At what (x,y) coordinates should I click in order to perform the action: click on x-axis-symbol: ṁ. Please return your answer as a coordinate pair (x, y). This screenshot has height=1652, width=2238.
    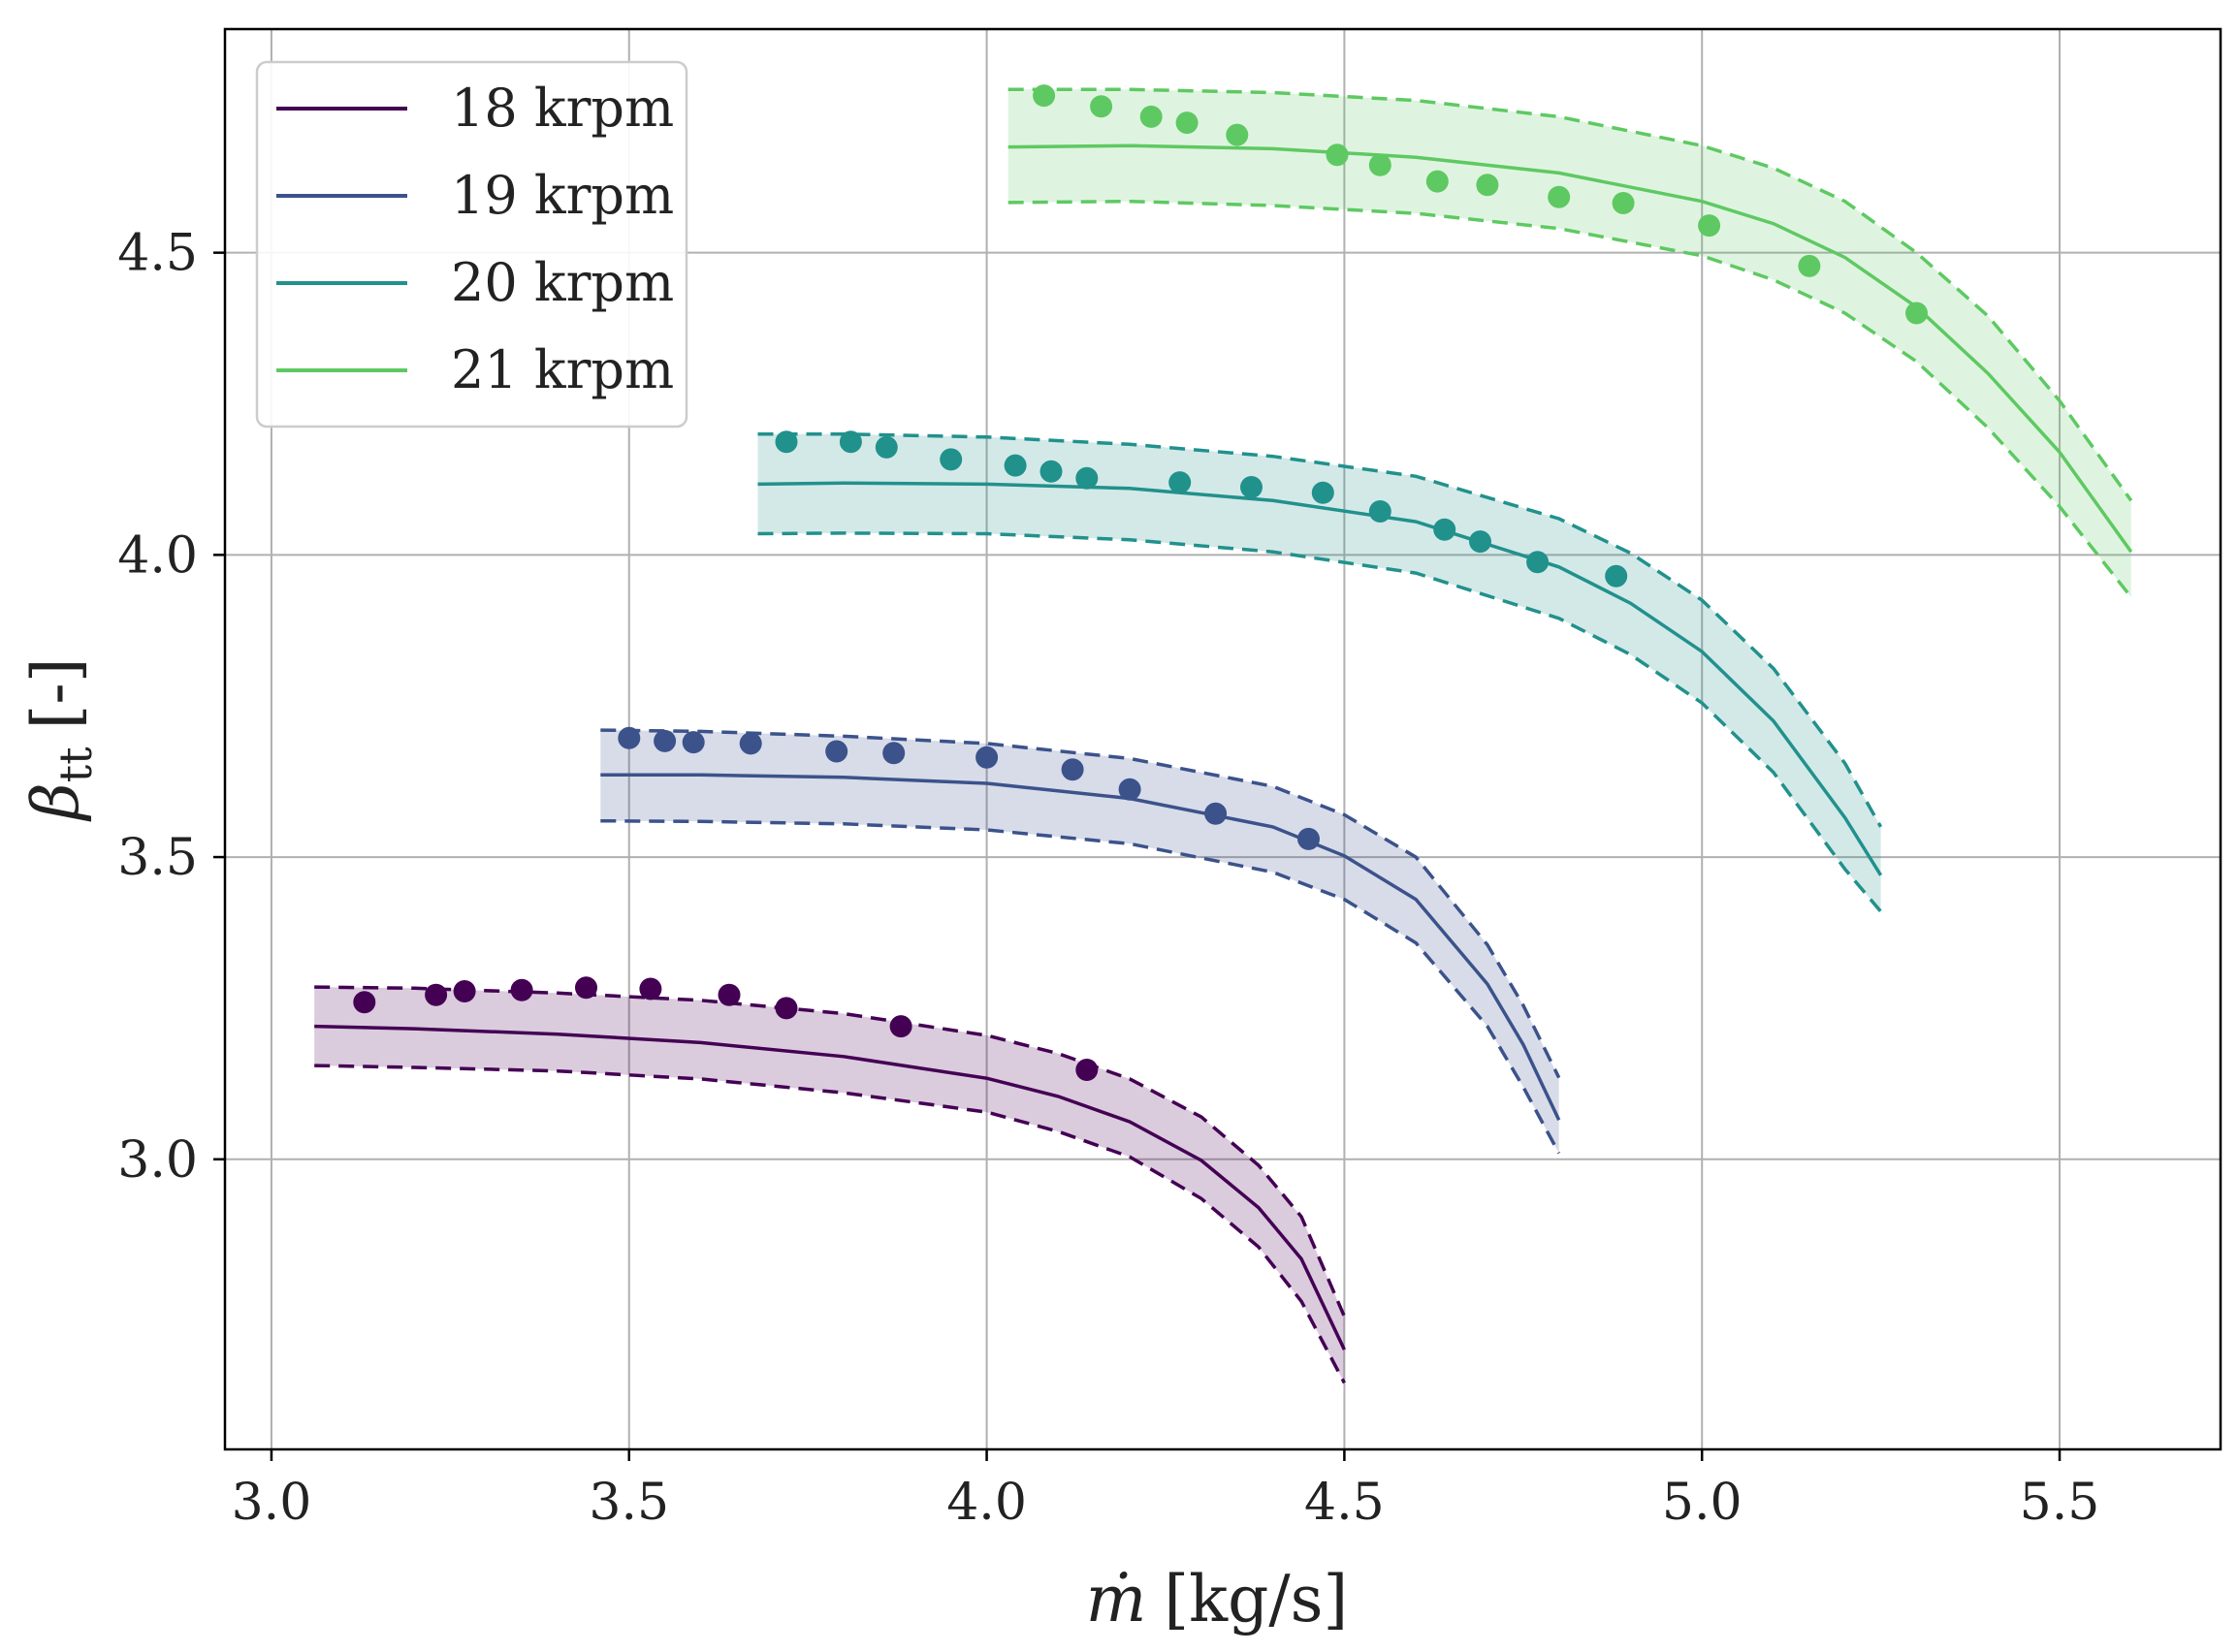
    Looking at the image, I should click on (1117, 1599).